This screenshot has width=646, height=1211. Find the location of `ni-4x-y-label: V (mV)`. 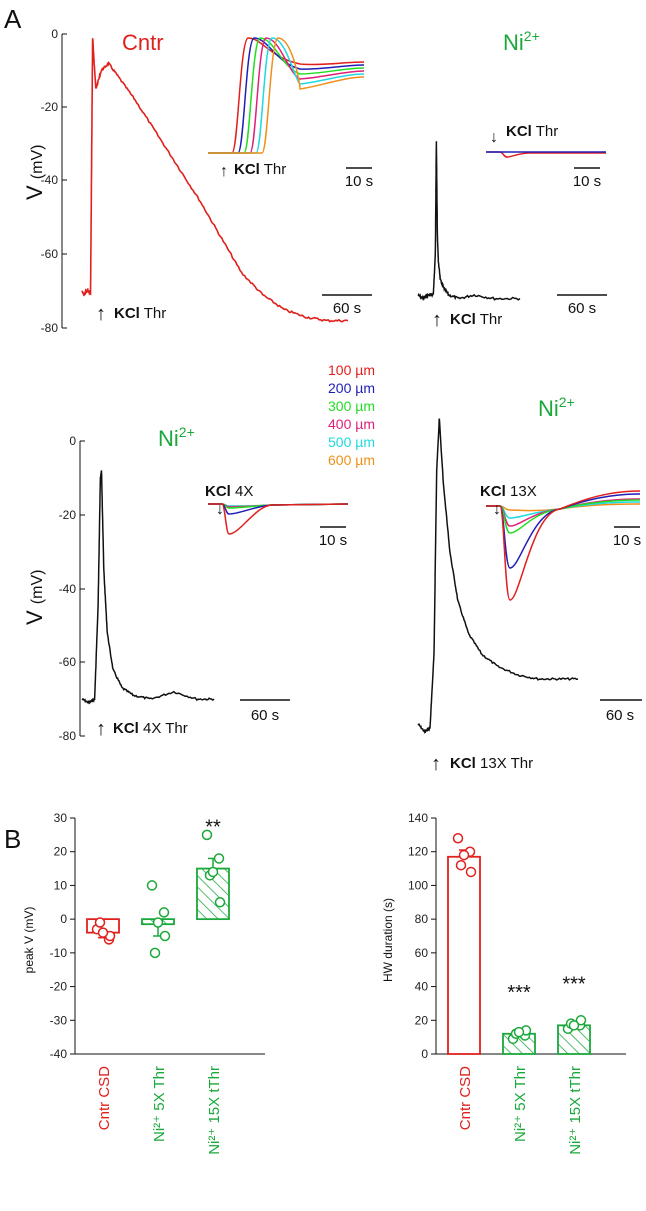

ni-4x-y-label: V (mV) is located at coordinates (34, 597).